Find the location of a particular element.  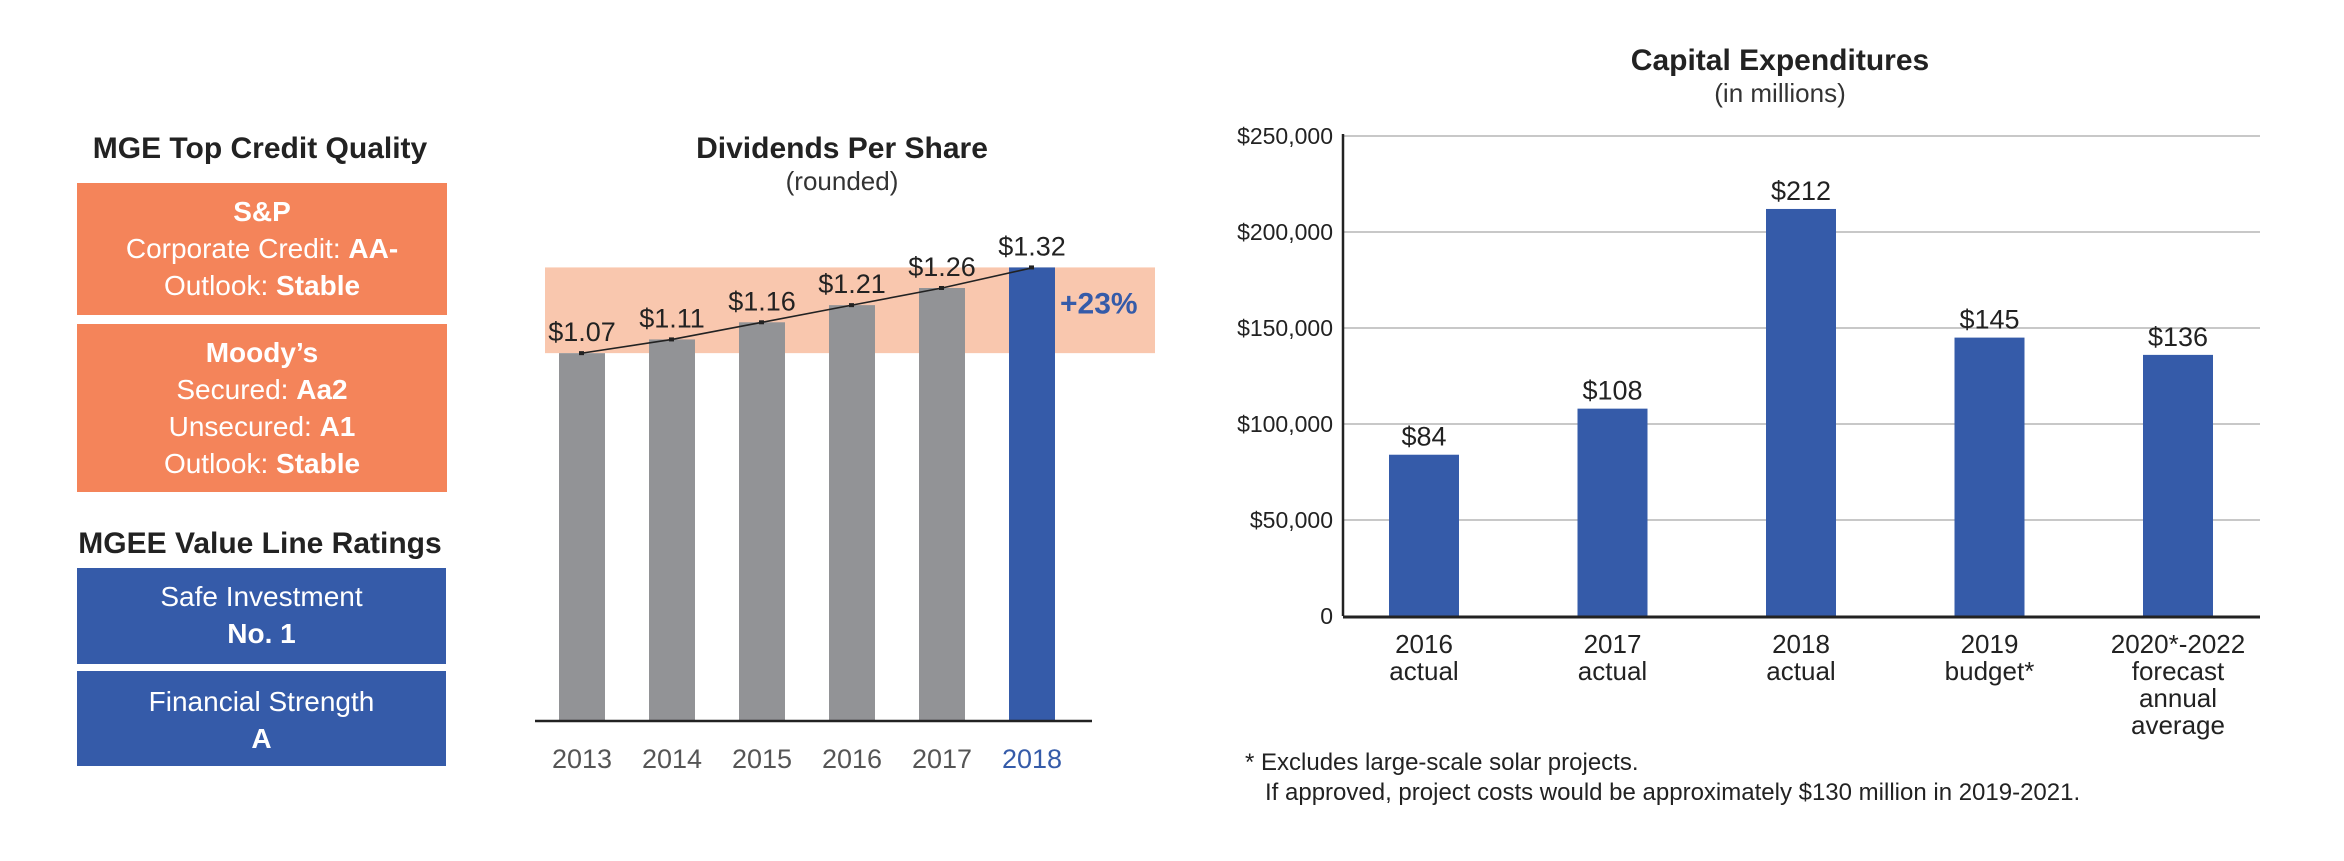

y-tick-label: $50,000 is located at coordinates (1291, 520).